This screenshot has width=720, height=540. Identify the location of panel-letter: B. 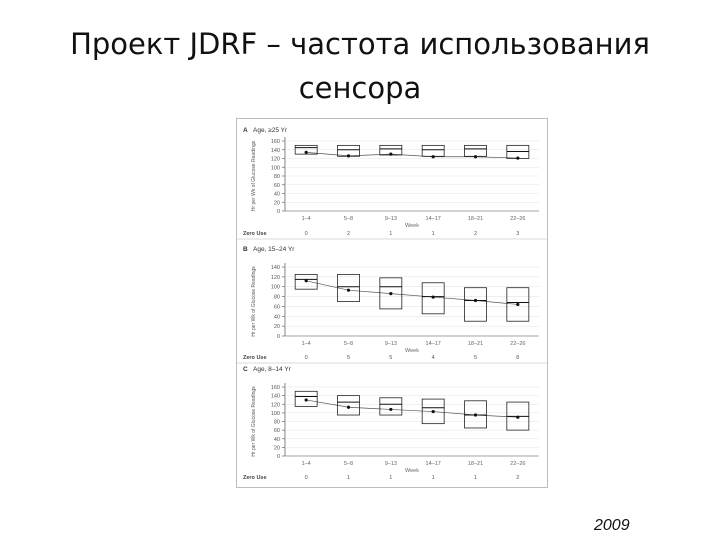
(245, 249).